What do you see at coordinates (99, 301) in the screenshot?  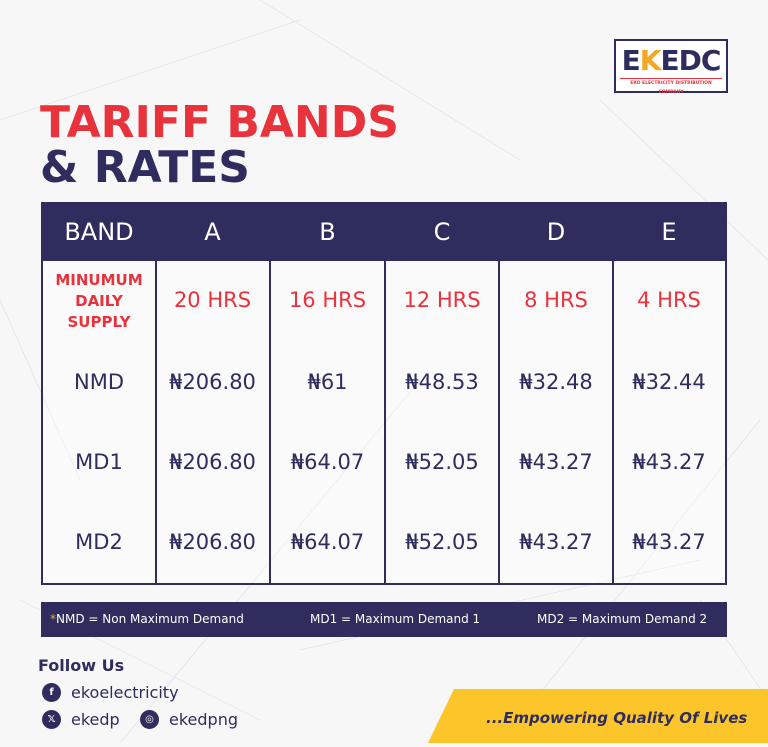 I see `min-daily-supply-label: MINUMUM DAILY SUPPLY` at bounding box center [99, 301].